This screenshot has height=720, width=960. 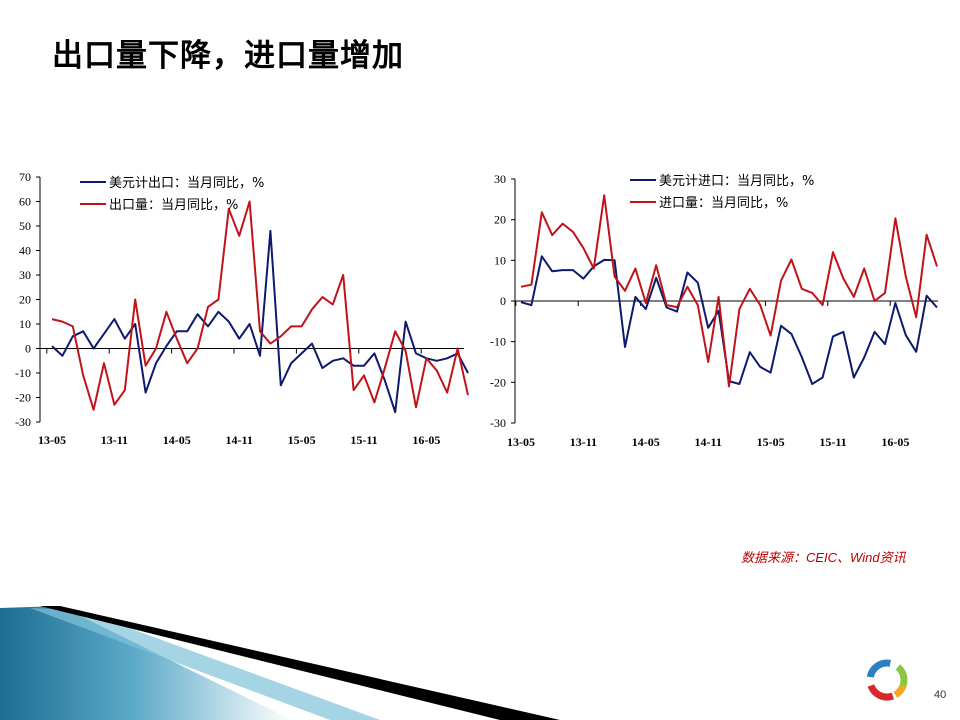 I want to click on legend-label: 进口量：当月同比，%, so click(x=723, y=203).